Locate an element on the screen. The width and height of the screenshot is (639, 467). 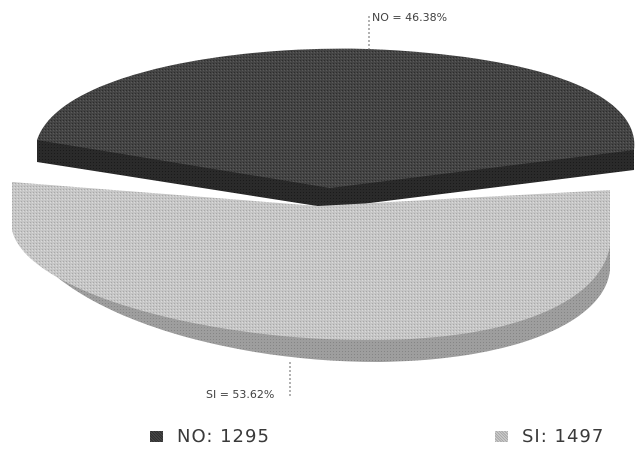
slice-label-no: NO = 46.38% is located at coordinates (409, 17).